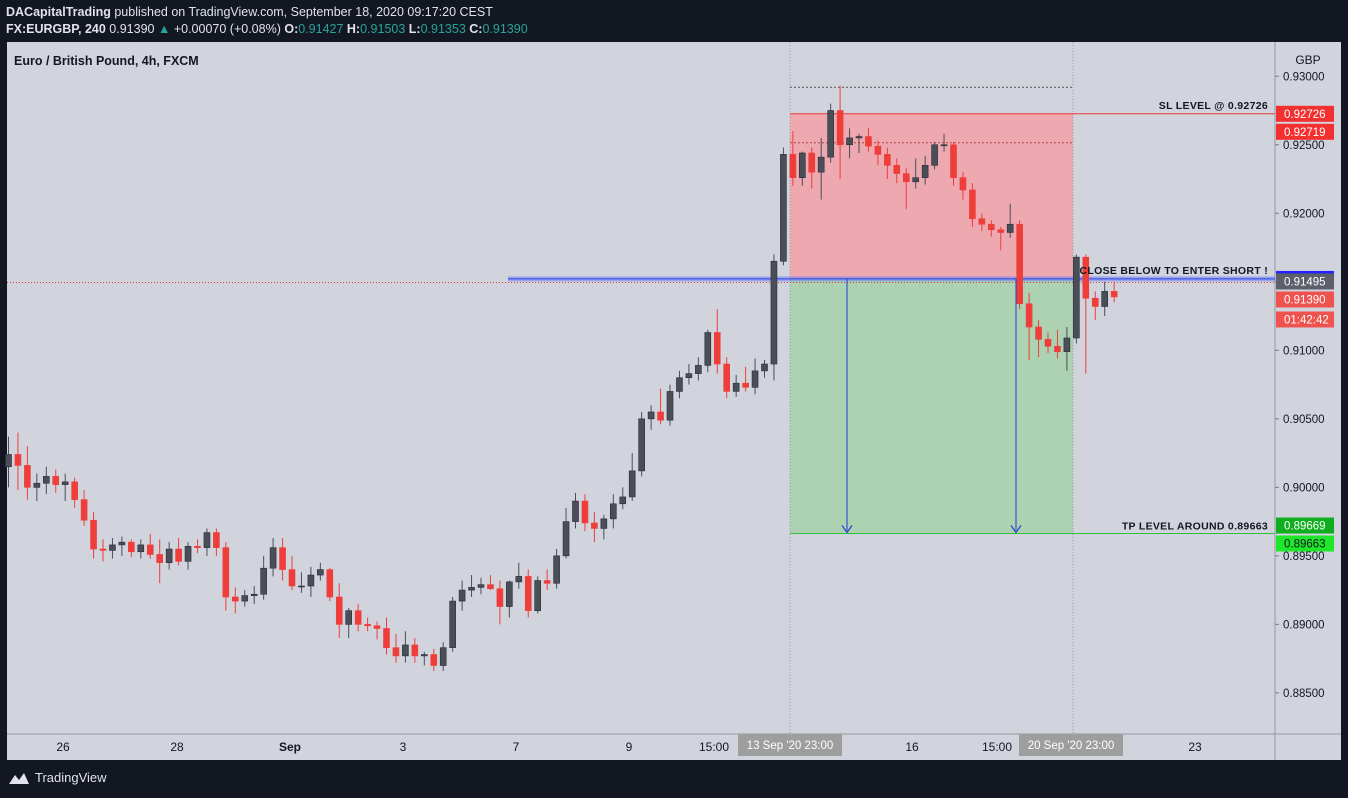 This screenshot has width=1348, height=798. I want to click on price-tag-text: 0.92719, so click(1305, 133).